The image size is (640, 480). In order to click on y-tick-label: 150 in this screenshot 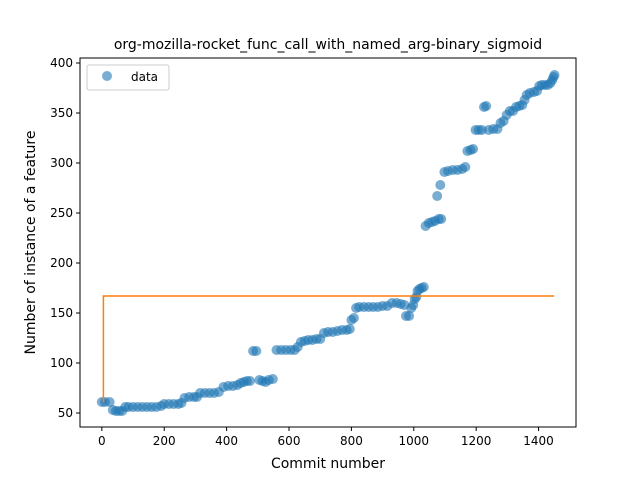, I will do `click(61, 313)`.